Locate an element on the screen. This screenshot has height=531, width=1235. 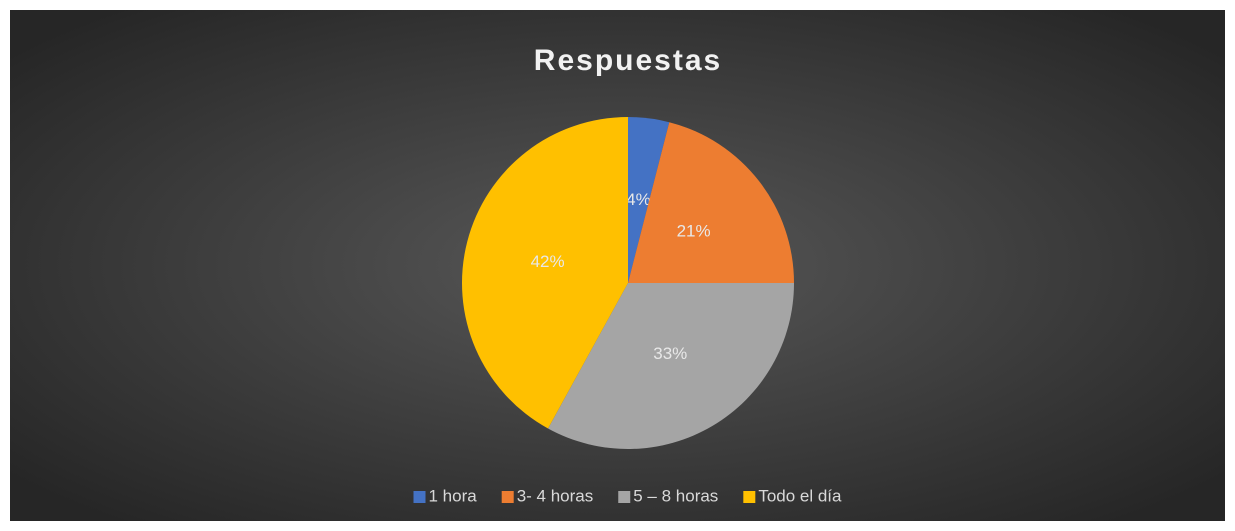
legend-label: 5 – 8 horas is located at coordinates (675, 495).